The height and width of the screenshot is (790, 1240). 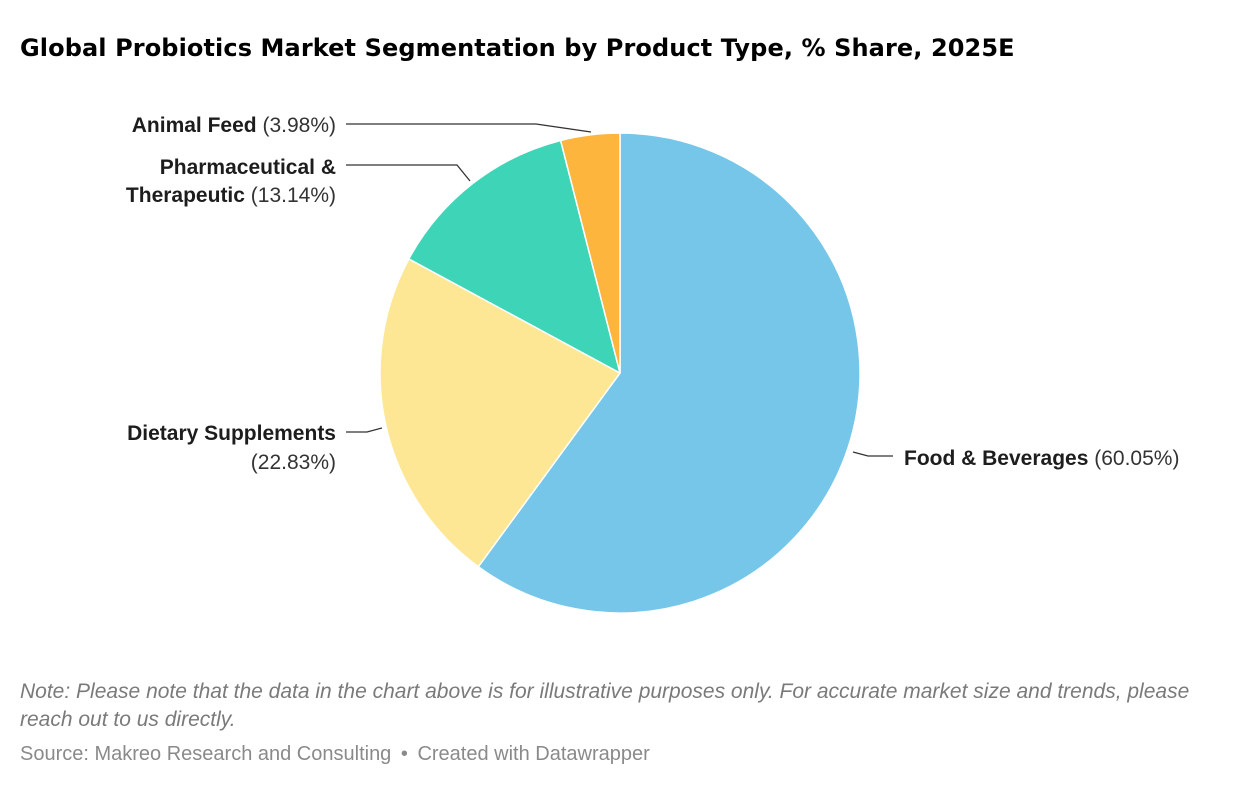 What do you see at coordinates (533, 754) in the screenshot?
I see `credit-text: Created with Datawrapper` at bounding box center [533, 754].